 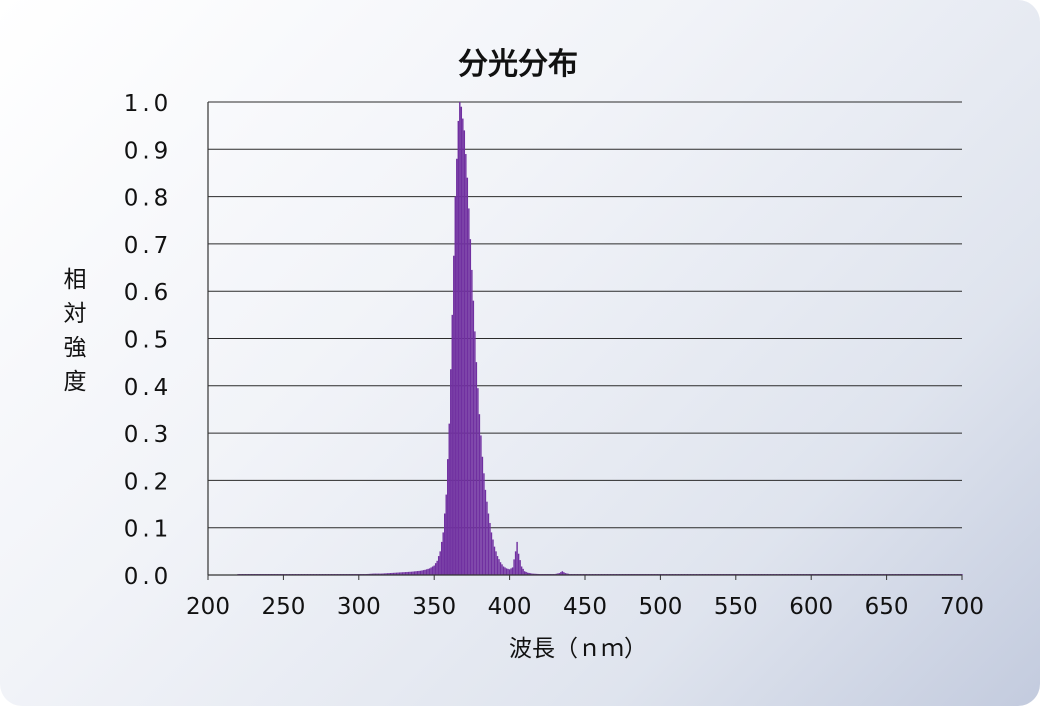 What do you see at coordinates (148, 293) in the screenshot?
I see `y-tick-label: 0.6` at bounding box center [148, 293].